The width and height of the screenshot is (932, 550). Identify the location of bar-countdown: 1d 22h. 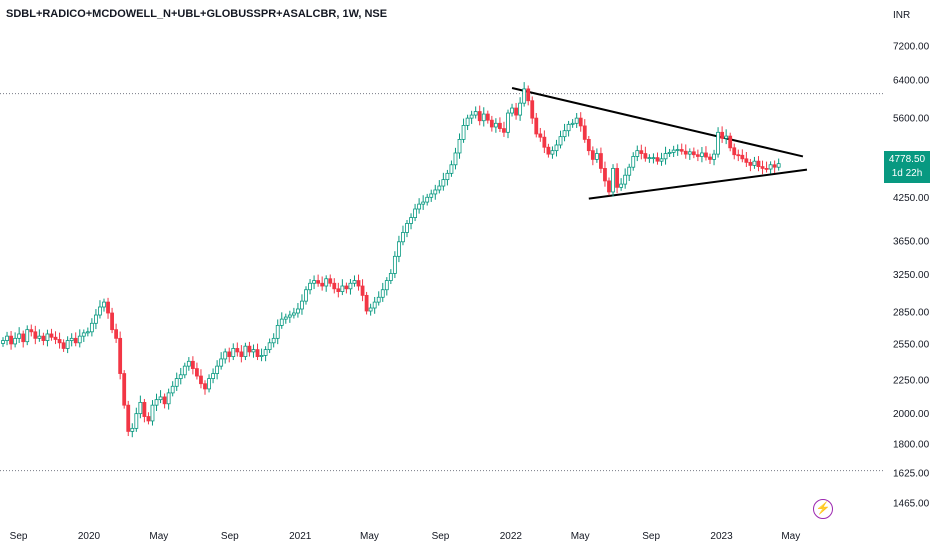
(907, 173).